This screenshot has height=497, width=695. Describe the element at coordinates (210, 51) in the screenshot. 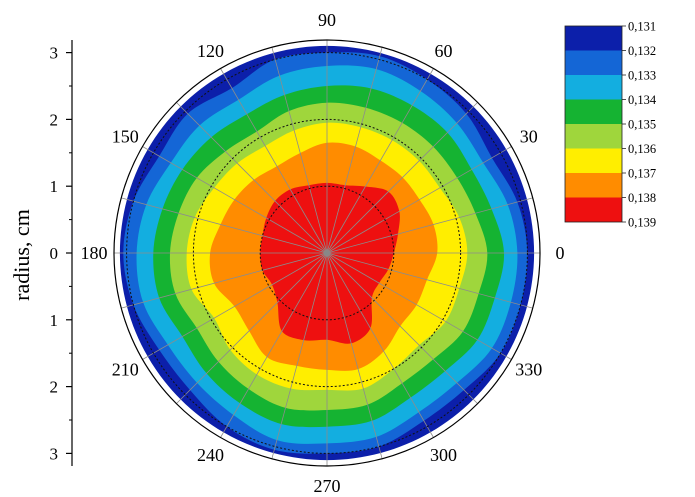

I see `angle-label-120: 120` at that location.